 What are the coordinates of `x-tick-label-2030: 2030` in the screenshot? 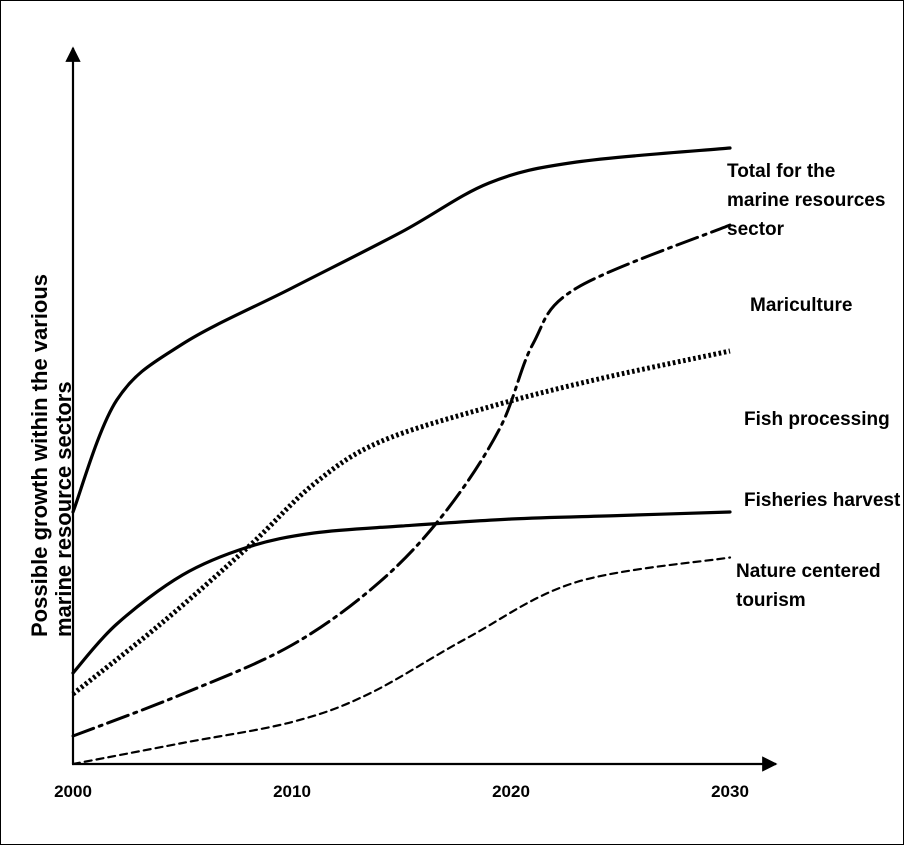 It's located at (730, 791).